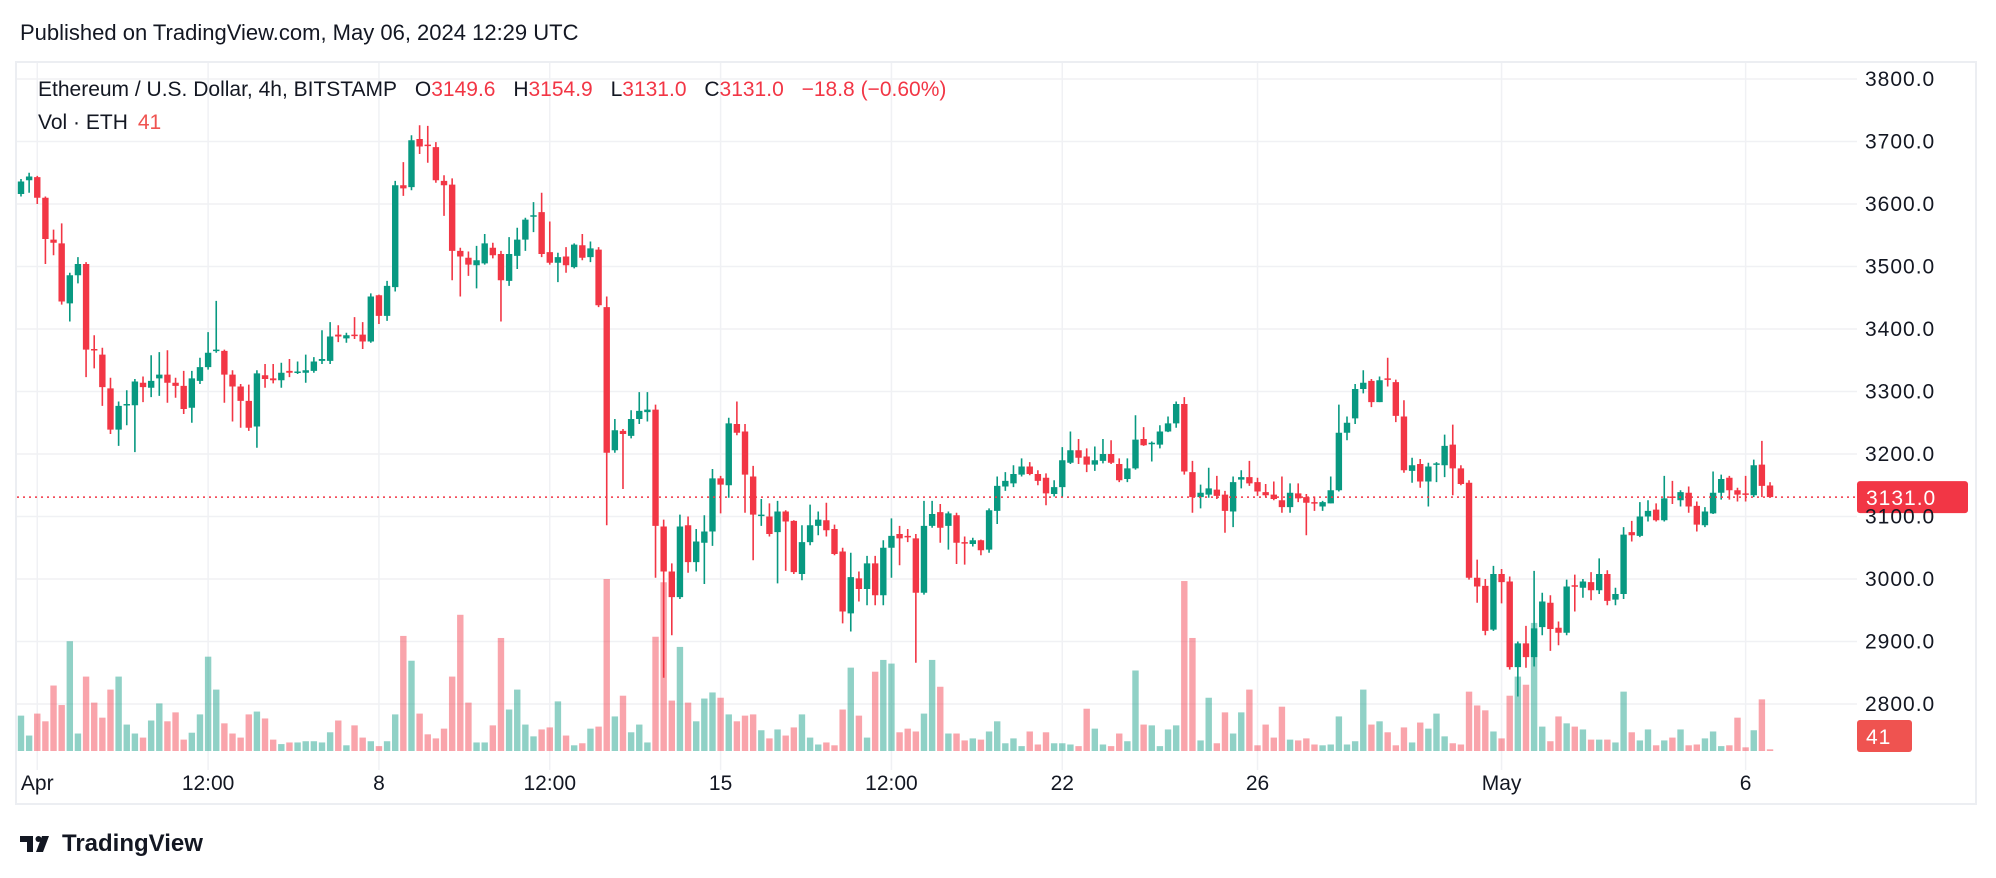 The height and width of the screenshot is (878, 1996). I want to click on last-volume-badge, so click(1884, 736).